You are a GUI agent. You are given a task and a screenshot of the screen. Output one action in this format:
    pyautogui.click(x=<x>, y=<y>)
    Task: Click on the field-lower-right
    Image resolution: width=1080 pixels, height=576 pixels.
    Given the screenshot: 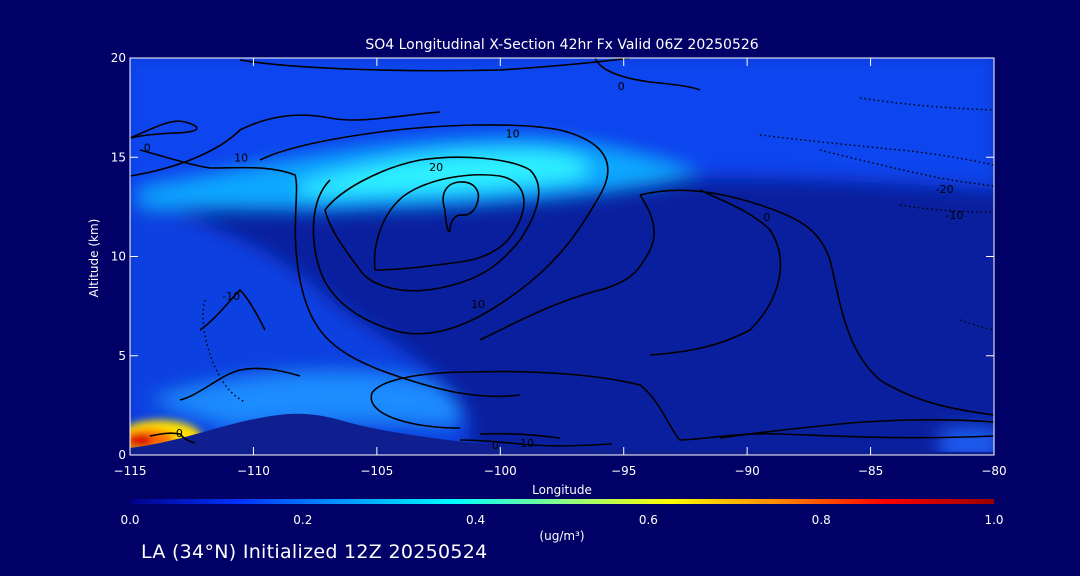 What is the action you would take?
    pyautogui.click(x=967, y=440)
    